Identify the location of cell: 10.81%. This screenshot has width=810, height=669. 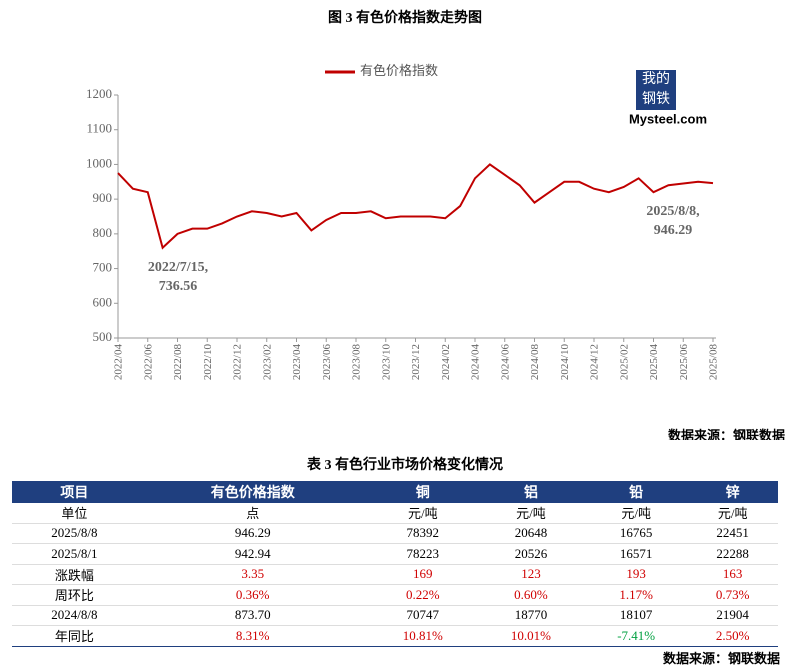
(422, 636).